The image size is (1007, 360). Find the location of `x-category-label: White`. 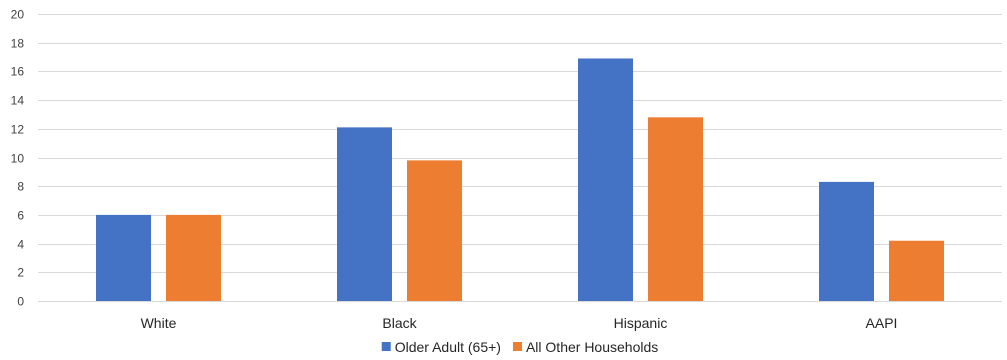

x-category-label: White is located at coordinates (159, 323).